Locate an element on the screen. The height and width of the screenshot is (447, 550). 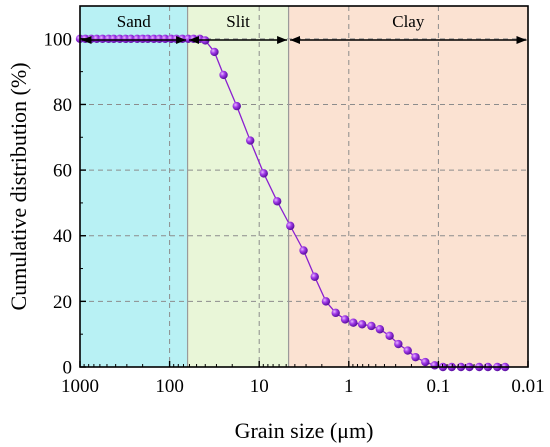
region-slit is located at coordinates (238, 186).